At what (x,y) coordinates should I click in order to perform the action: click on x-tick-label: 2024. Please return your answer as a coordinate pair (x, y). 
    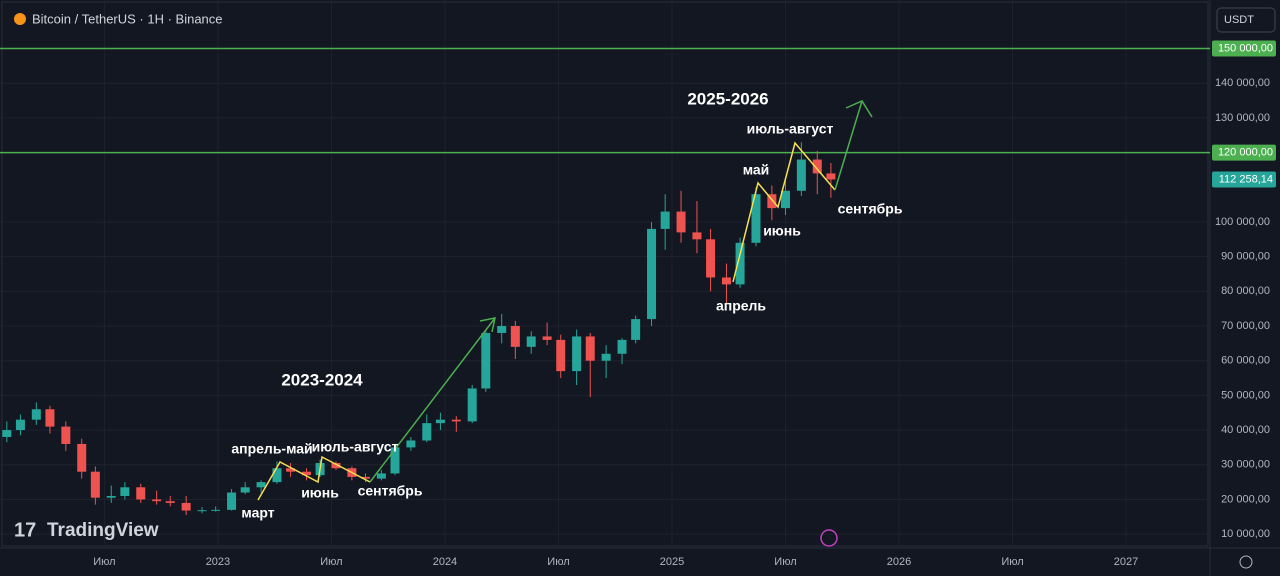
    Looking at the image, I should click on (445, 562).